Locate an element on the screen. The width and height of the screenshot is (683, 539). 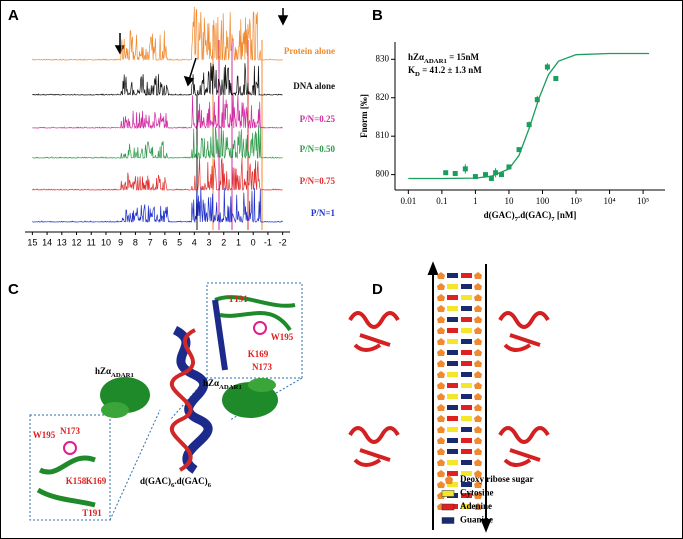
legend-icon is located at coordinates (448, 493).